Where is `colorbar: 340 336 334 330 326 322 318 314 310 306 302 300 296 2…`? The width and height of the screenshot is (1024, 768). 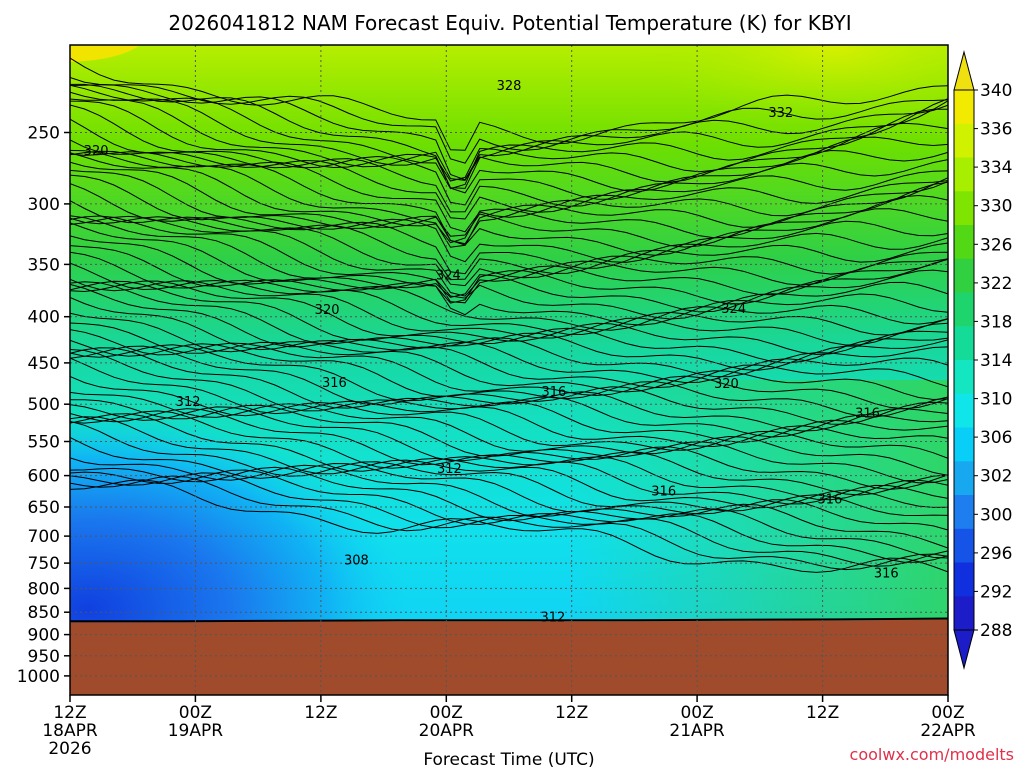 colorbar: 340 336 334 330 326 322 318 314 310 306 302 300 296 2… is located at coordinates (982, 360).